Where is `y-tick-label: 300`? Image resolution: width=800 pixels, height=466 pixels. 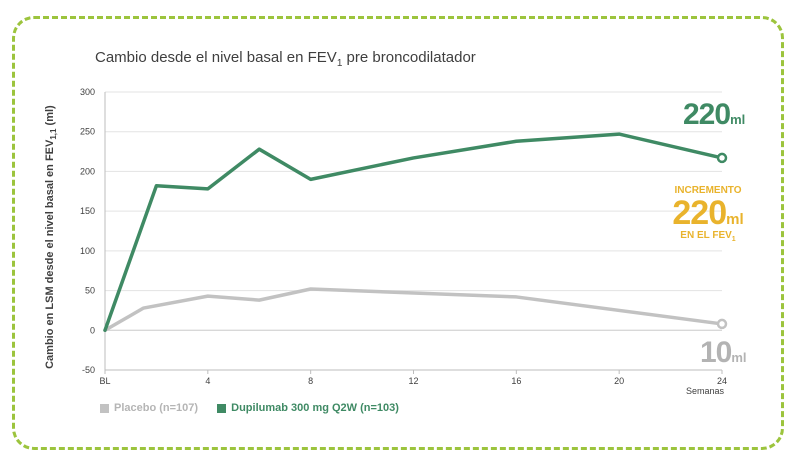 y-tick-label: 300 is located at coordinates (87, 92).